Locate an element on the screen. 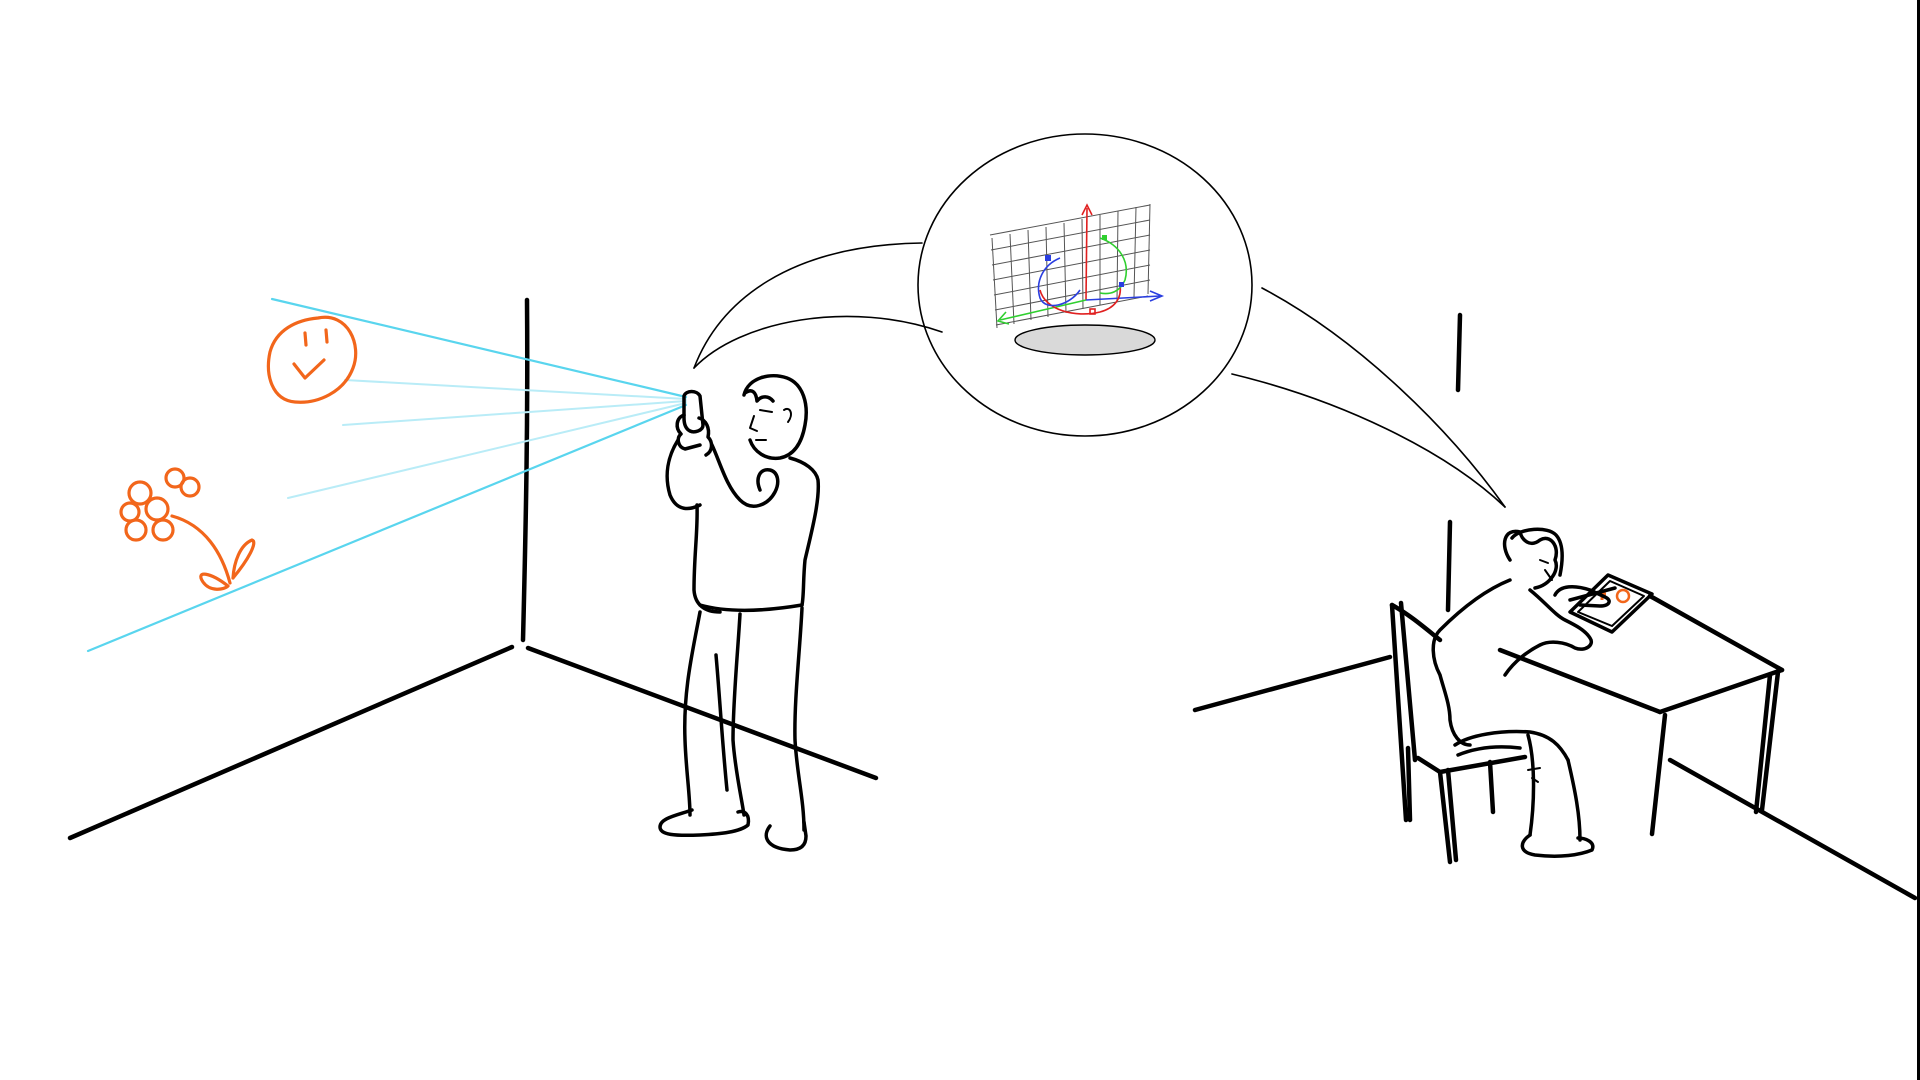 The width and height of the screenshot is (1920, 1080). gizmo-y-axis is located at coordinates (1086, 254).